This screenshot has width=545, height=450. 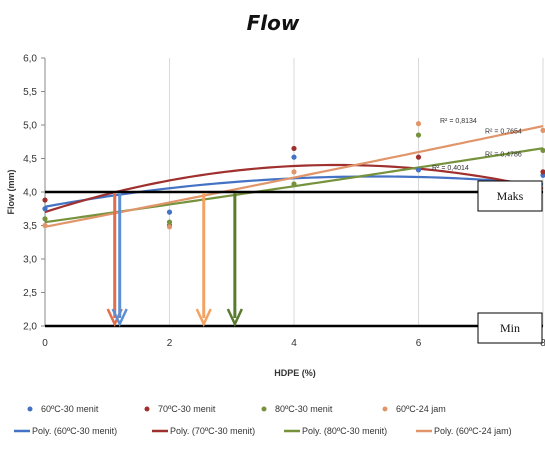 What do you see at coordinates (212, 431) in the screenshot?
I see `legend-trend-label-2: Poly. (70ºC-30 menit)` at bounding box center [212, 431].